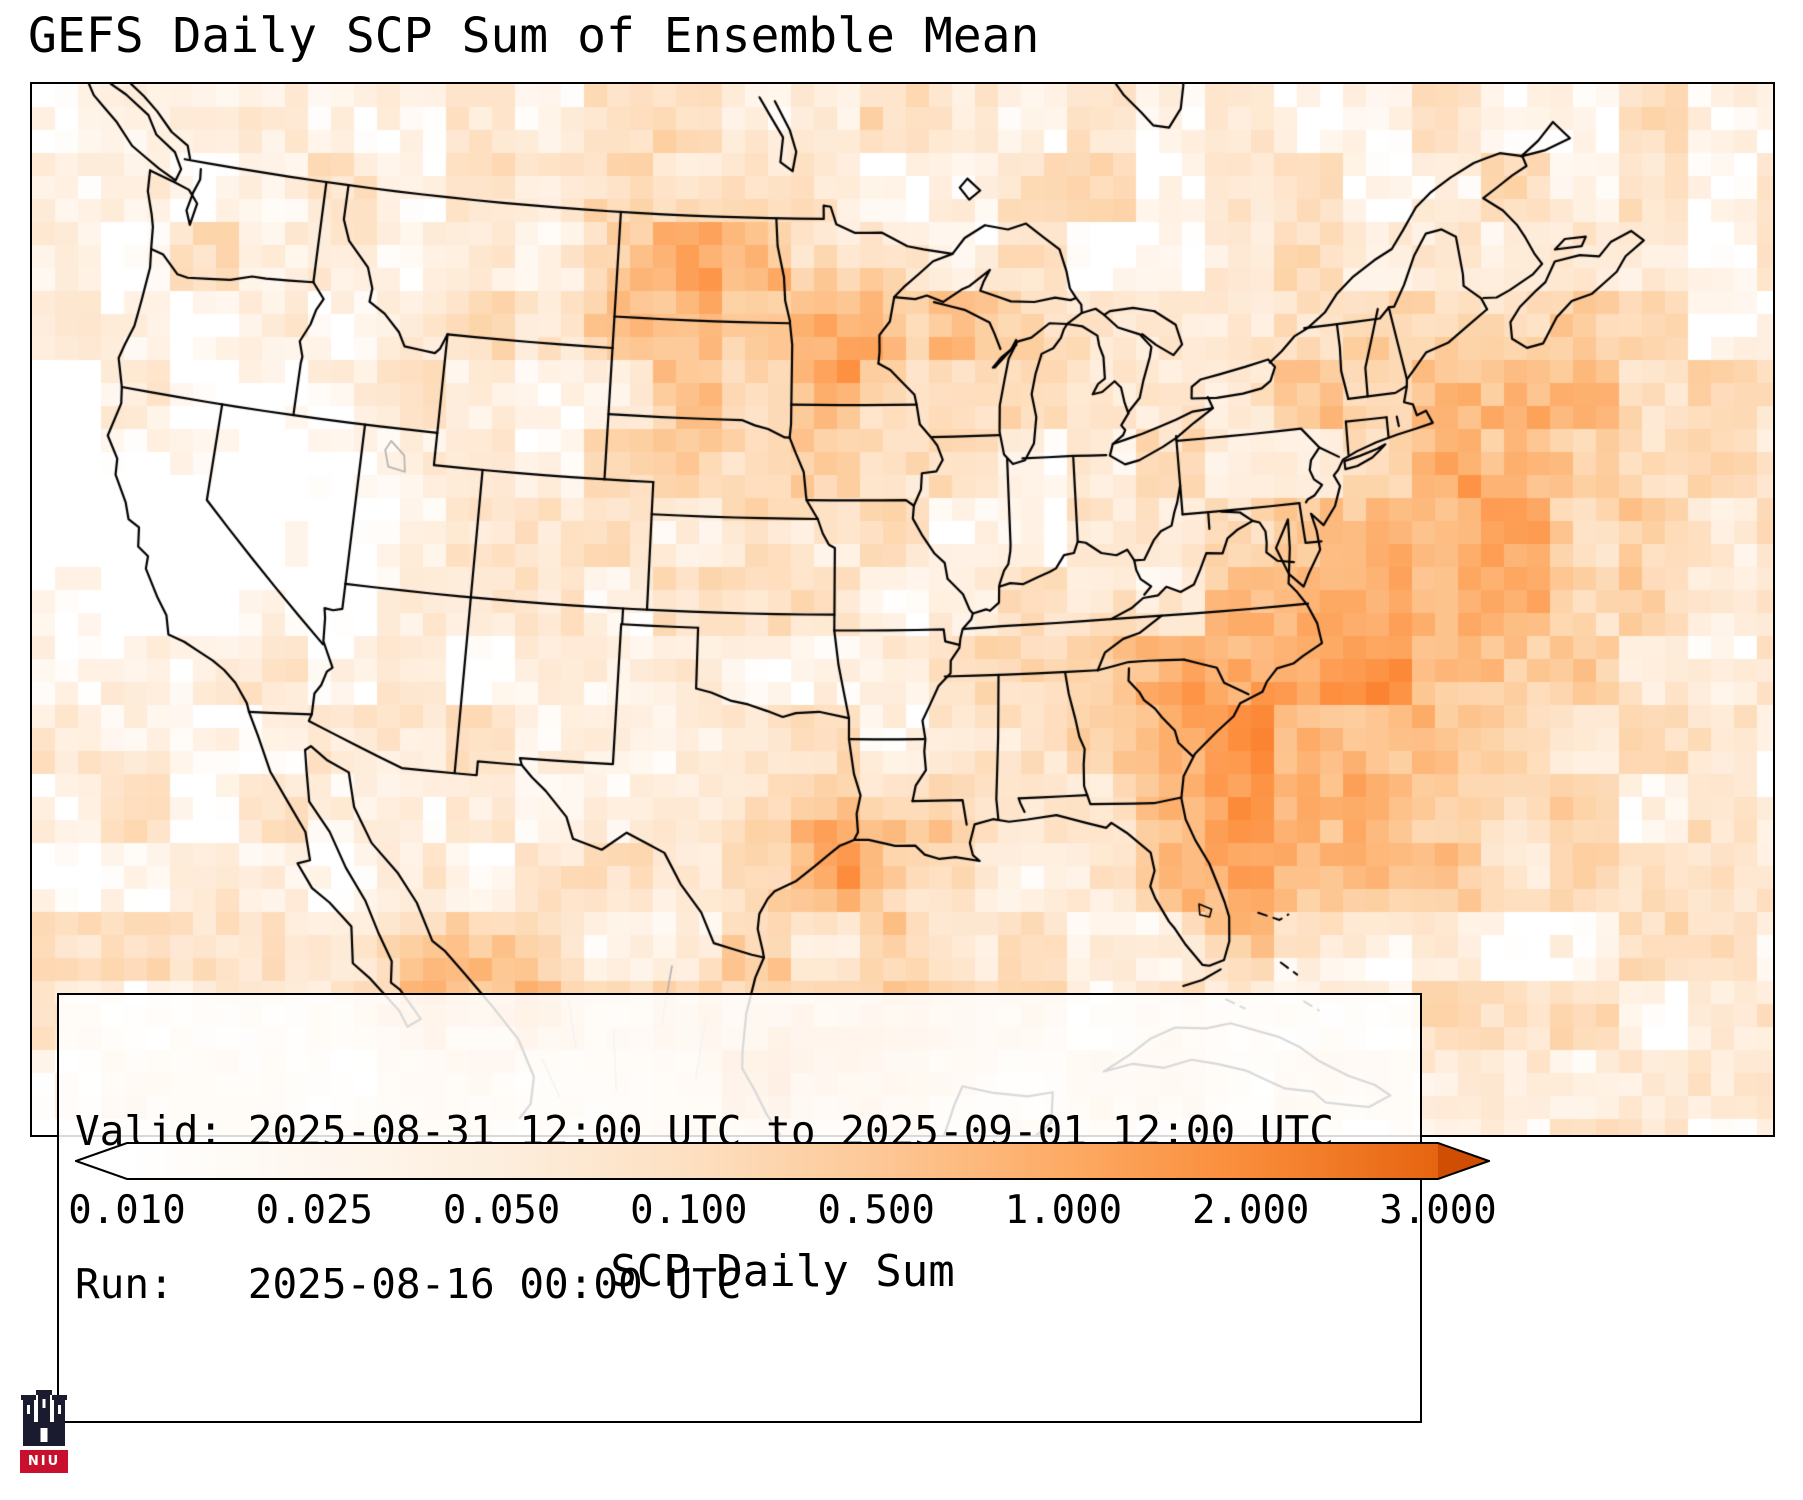 This screenshot has height=1500, width=1803. Describe the element at coordinates (127, 1210) in the screenshot. I see `colorbar-tick-label: 0.010` at that location.